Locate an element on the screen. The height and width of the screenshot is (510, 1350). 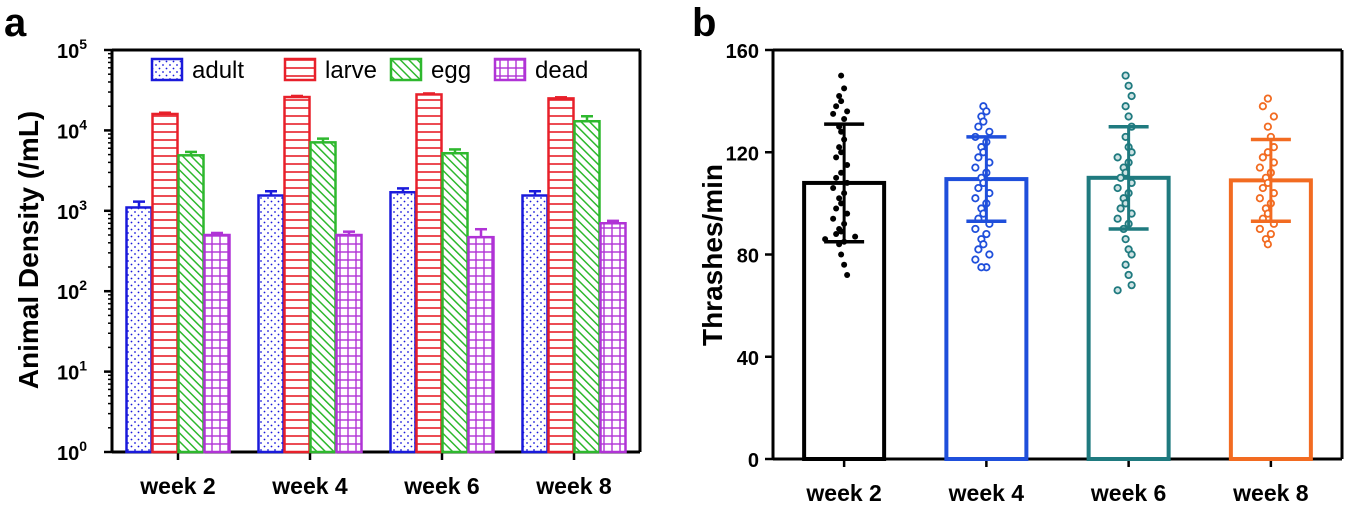
panel-b-category-label: week 6 is located at coordinates (1128, 492).